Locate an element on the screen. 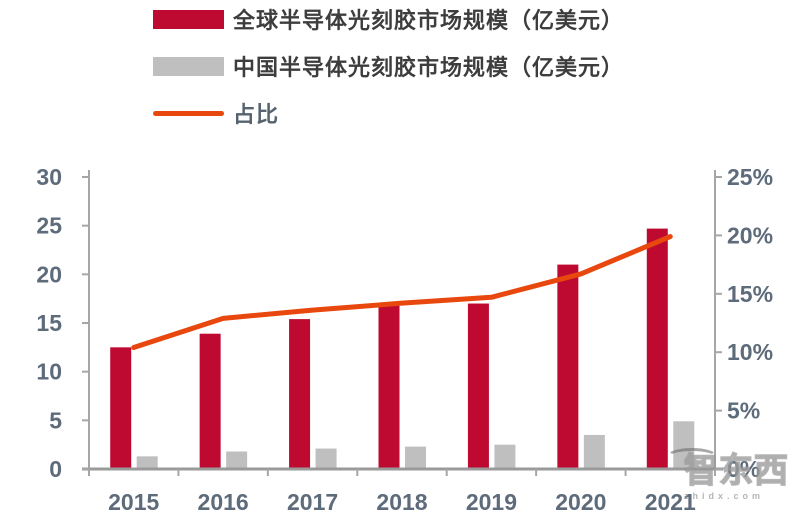  right-axis-label: 0% is located at coordinates (743, 469).